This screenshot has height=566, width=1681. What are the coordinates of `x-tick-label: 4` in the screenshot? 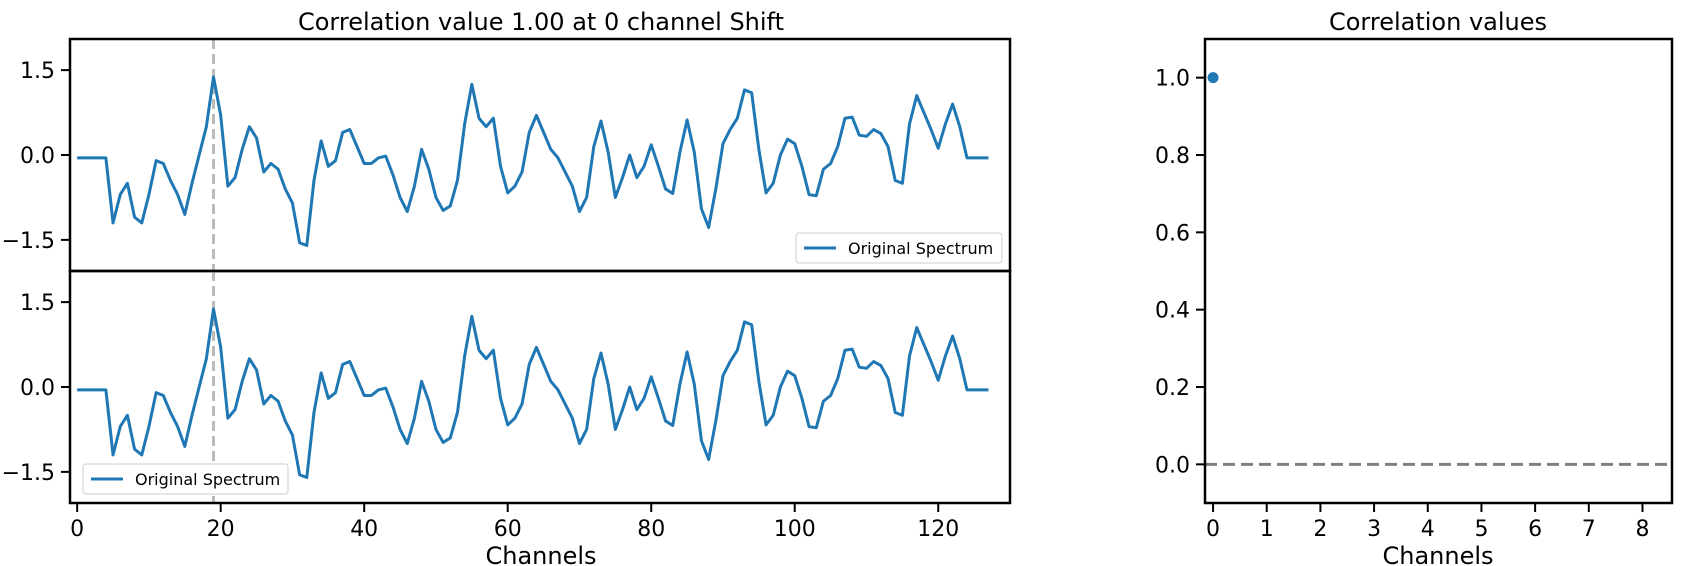 It's located at (1428, 529).